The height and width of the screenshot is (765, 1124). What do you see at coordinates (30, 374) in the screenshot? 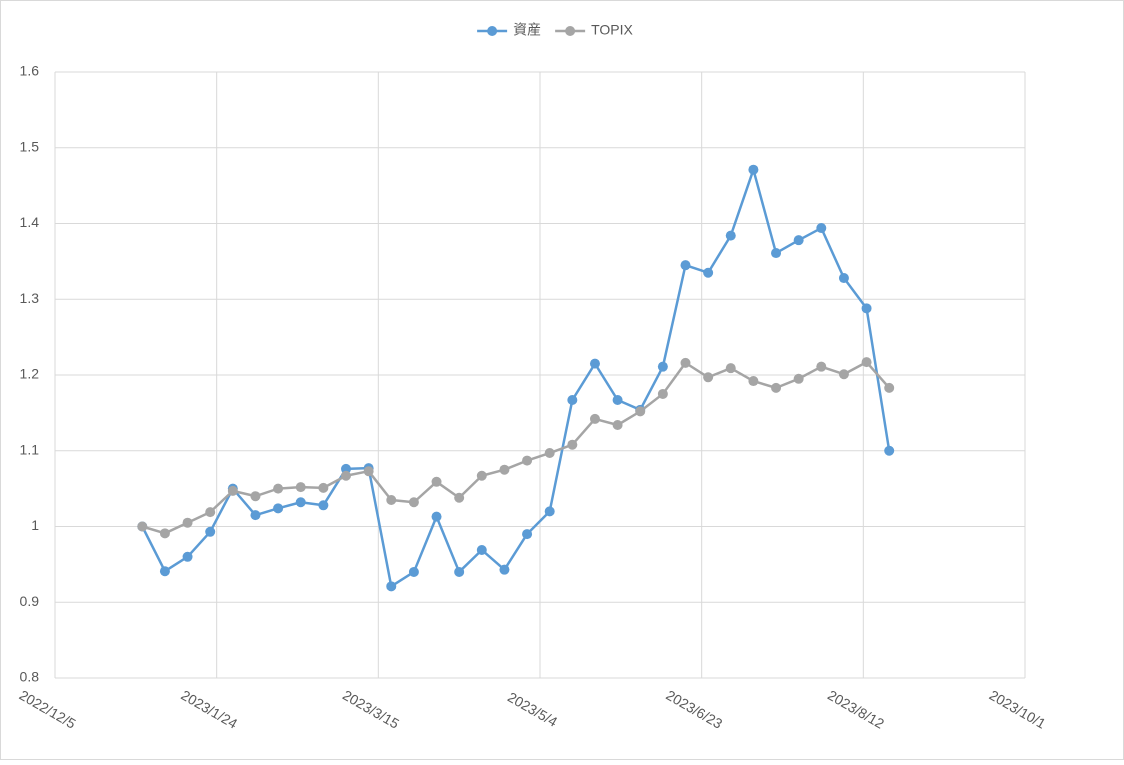
I see `y-tick-label: 1.2` at bounding box center [30, 374].